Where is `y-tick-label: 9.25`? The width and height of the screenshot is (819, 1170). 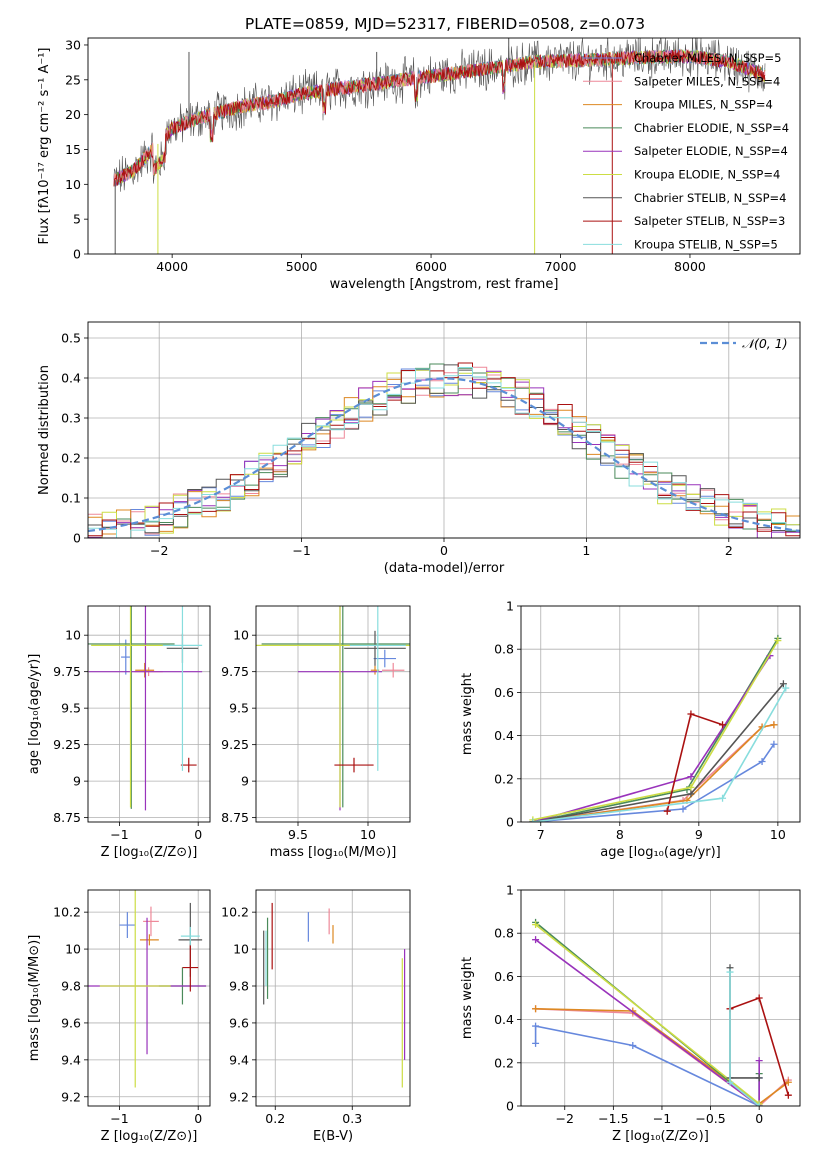 y-tick-label: 9.25 is located at coordinates (67, 744).